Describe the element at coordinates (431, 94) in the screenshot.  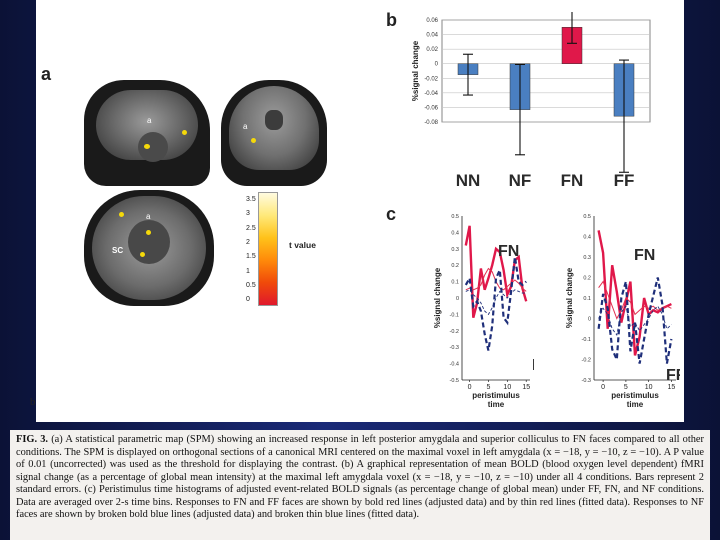
I see `y-tick-label: -0.04` at that location.